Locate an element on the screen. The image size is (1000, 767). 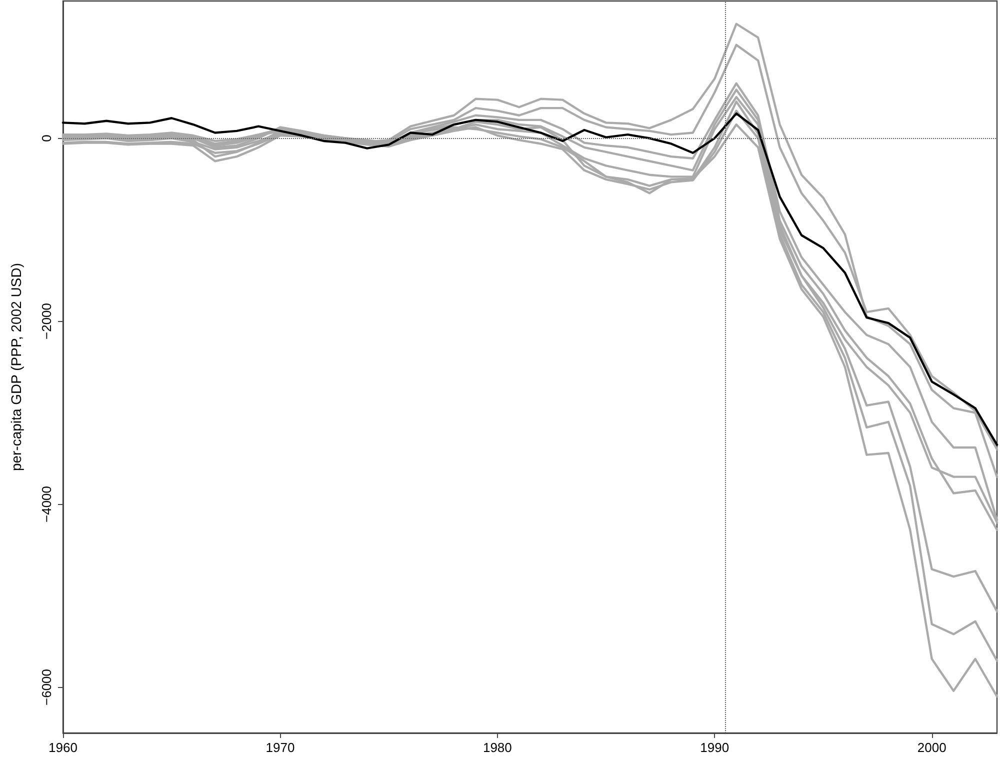
y-tick-label: −4000 is located at coordinates (46, 504).